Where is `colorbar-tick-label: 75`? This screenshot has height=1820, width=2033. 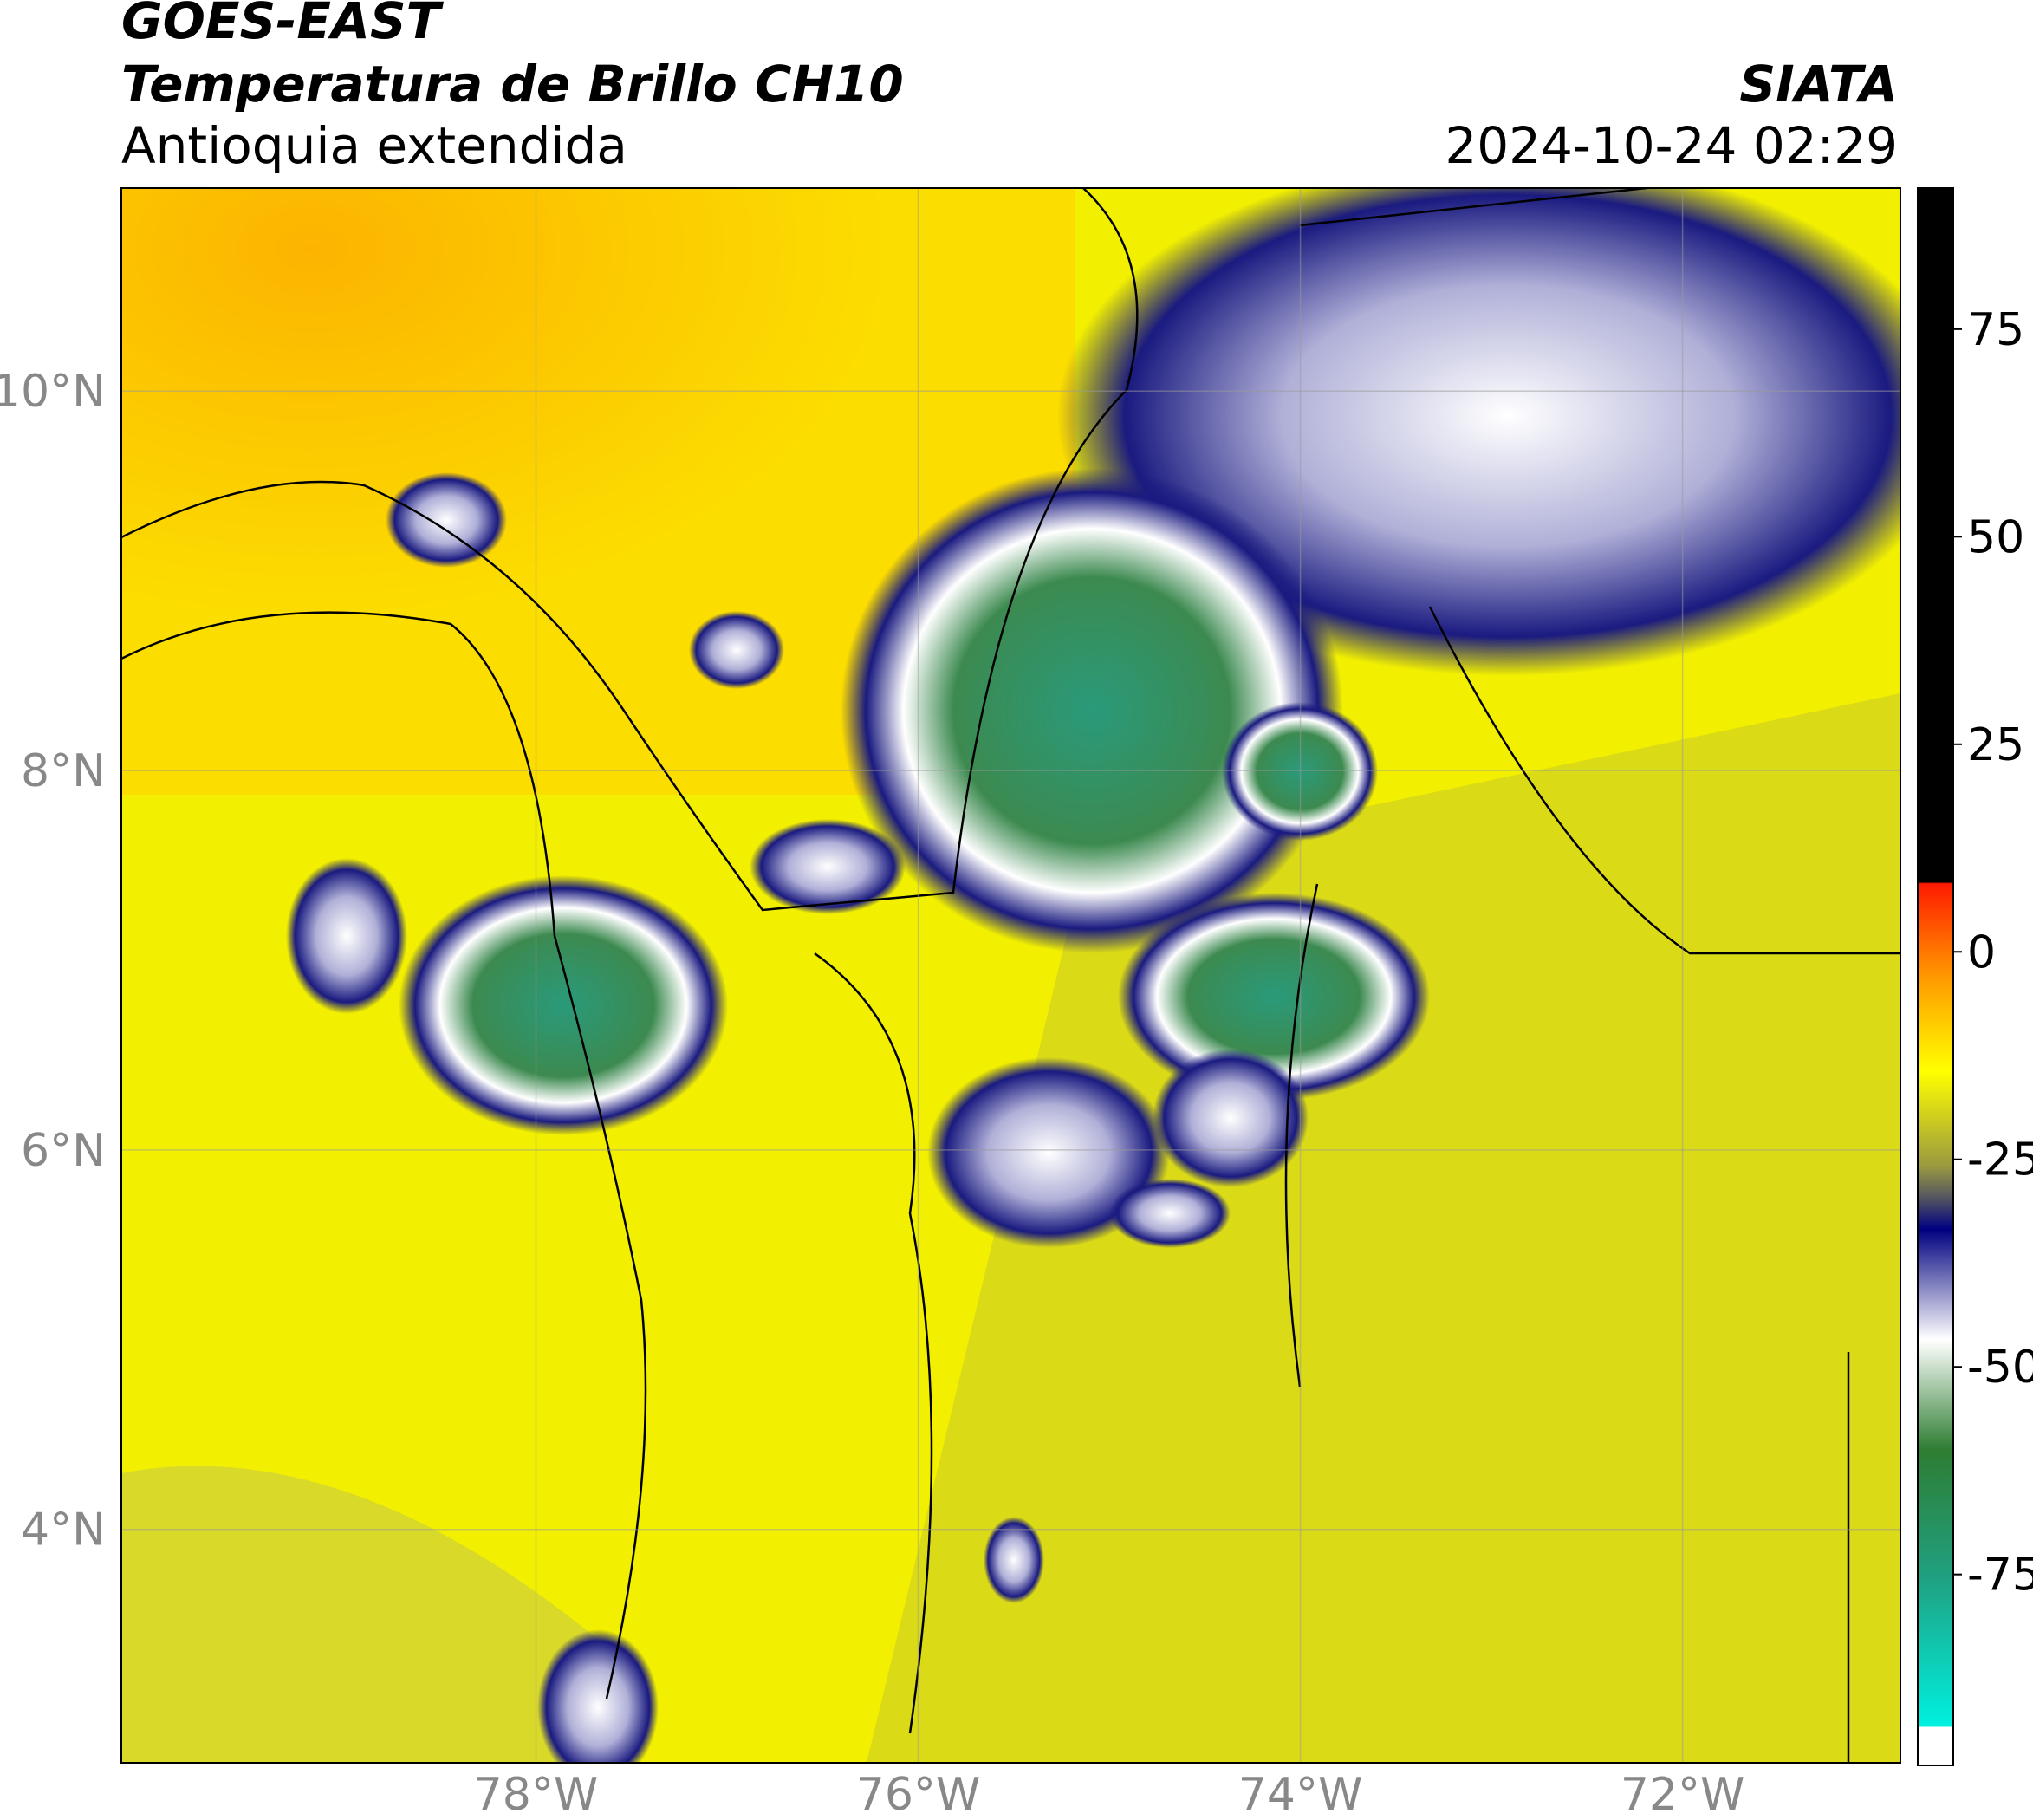 colorbar-tick-label: 75 is located at coordinates (1996, 330).